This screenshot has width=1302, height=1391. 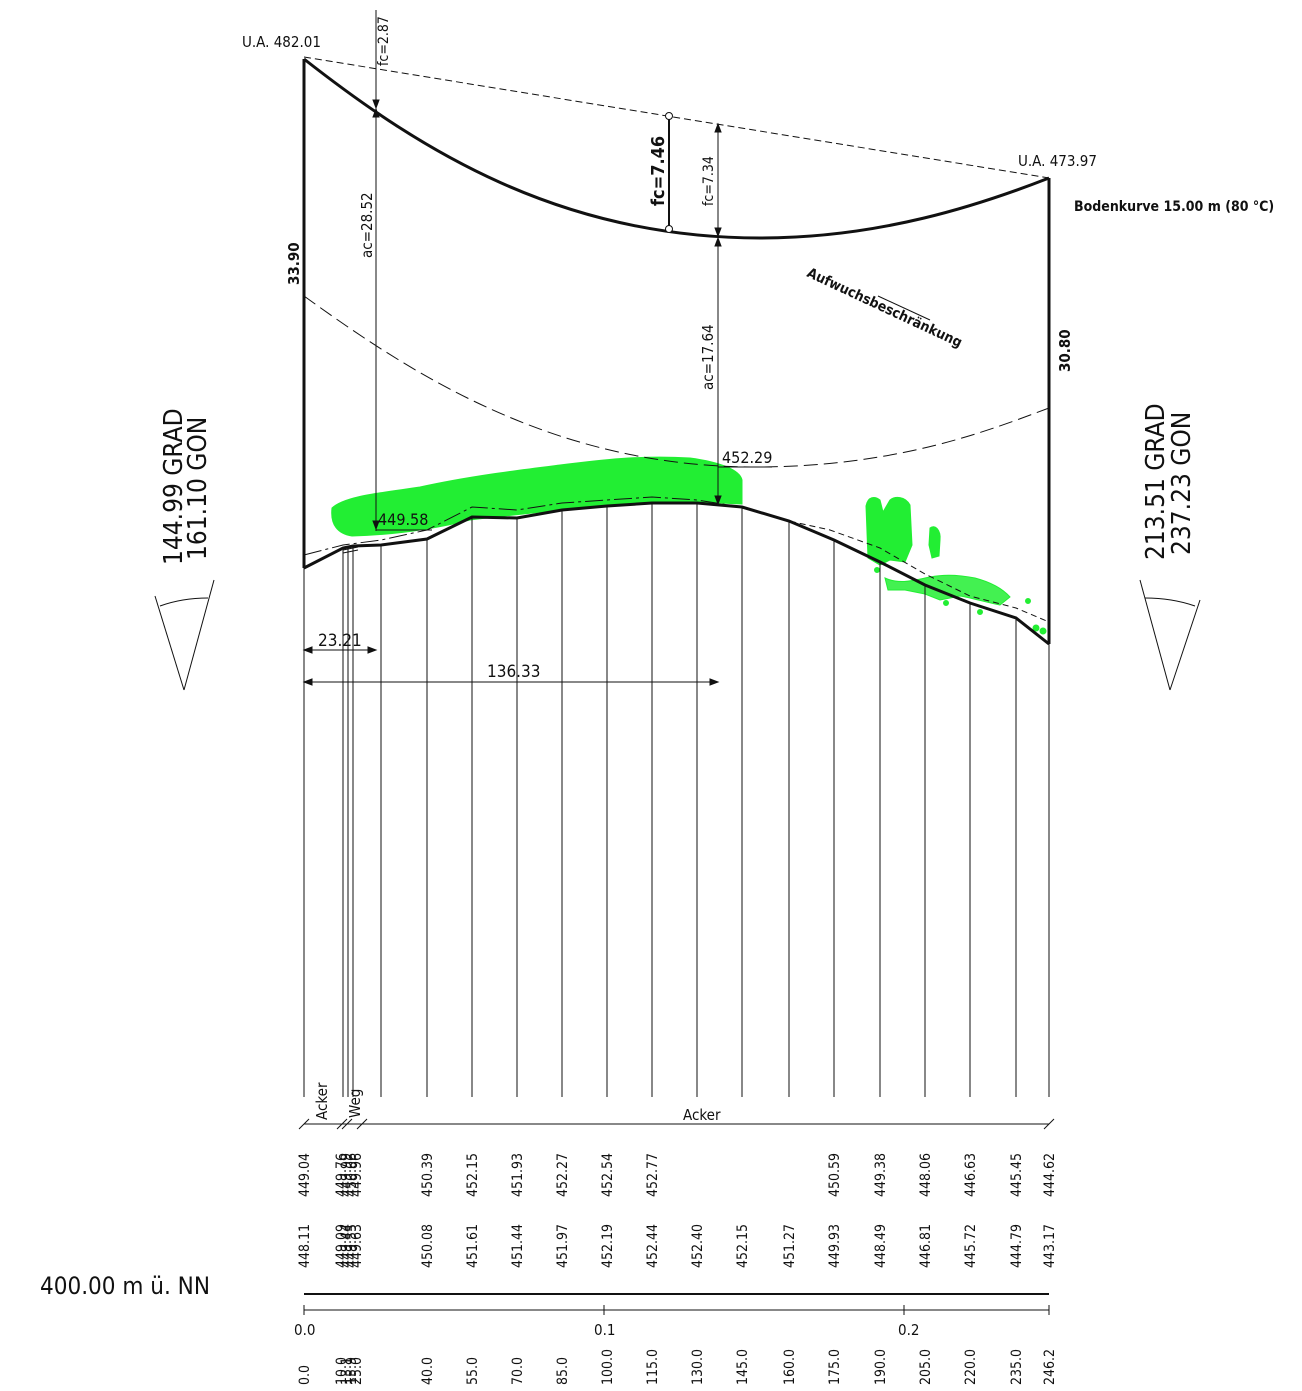 I want to click on ground-elevation: 452.44, so click(x=653, y=1246).